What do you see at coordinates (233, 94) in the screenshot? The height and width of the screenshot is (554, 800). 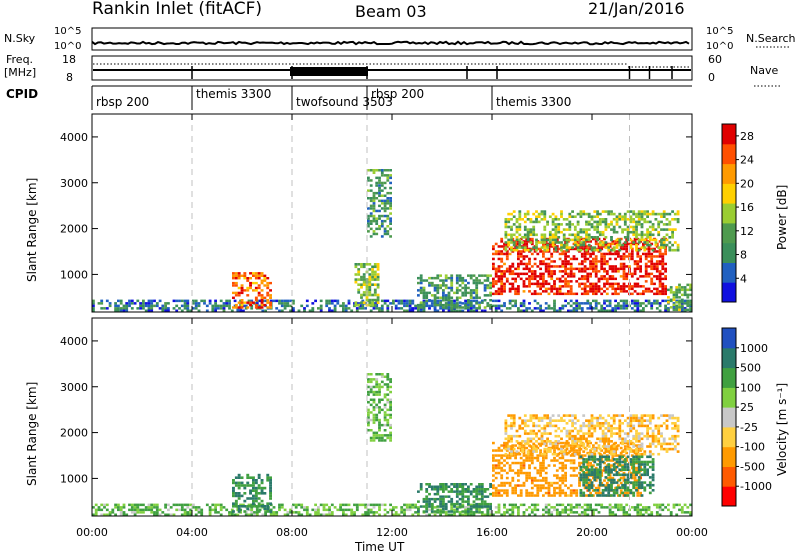 I see `cpid-segment-label-1: themis 3300` at bounding box center [233, 94].